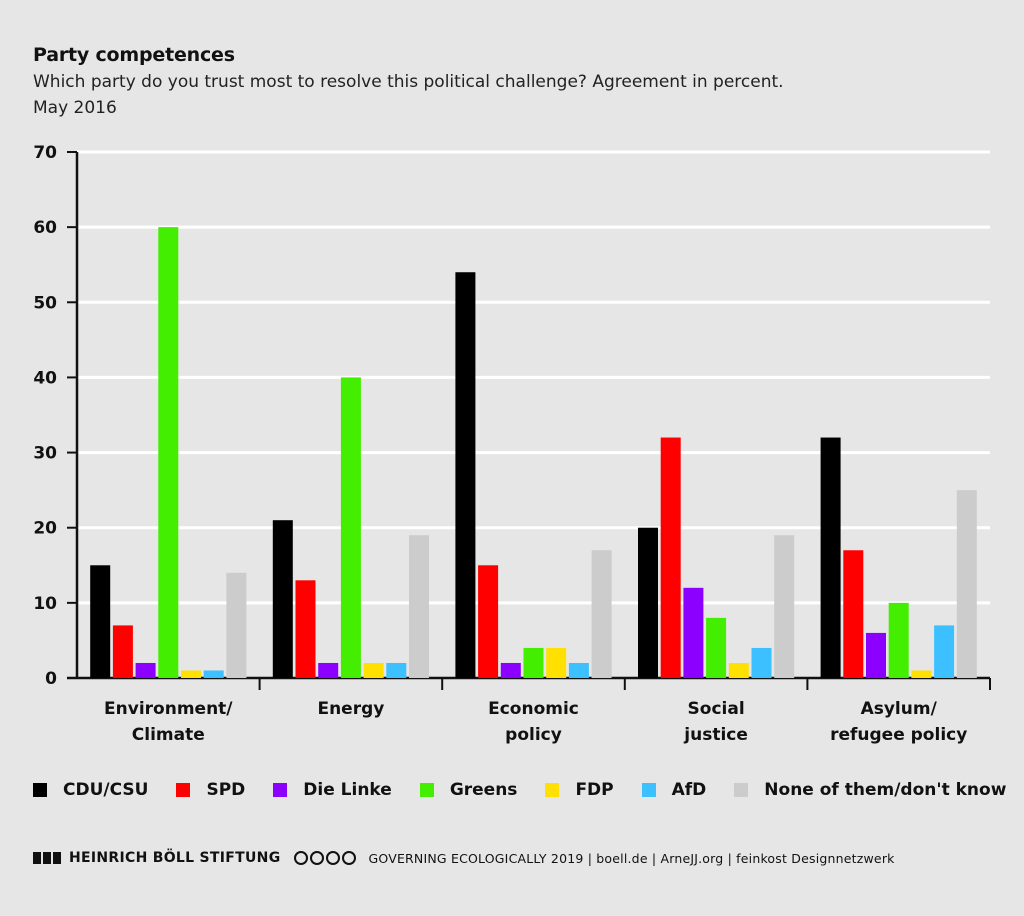 The width and height of the screenshot is (1024, 916). I want to click on y-tick-label: 0, so click(51, 679).